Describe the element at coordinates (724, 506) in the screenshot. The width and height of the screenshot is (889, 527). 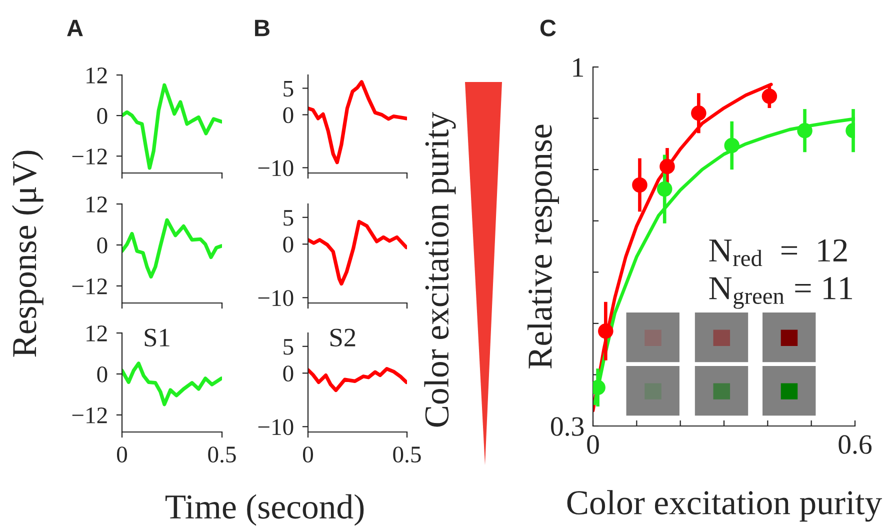
I see `x-axis-title: Color excitation purity` at that location.